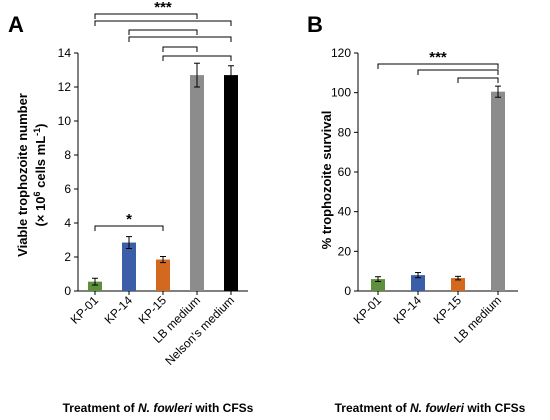 This screenshot has width=550, height=420. I want to click on panel-b-y-tick-label: 120, so click(341, 53).